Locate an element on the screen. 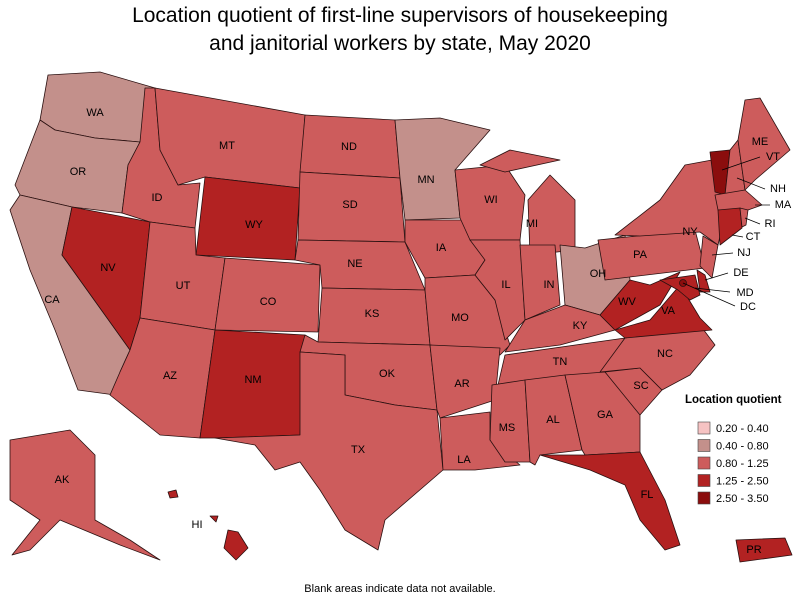  state-label: MS is located at coordinates (507, 428).